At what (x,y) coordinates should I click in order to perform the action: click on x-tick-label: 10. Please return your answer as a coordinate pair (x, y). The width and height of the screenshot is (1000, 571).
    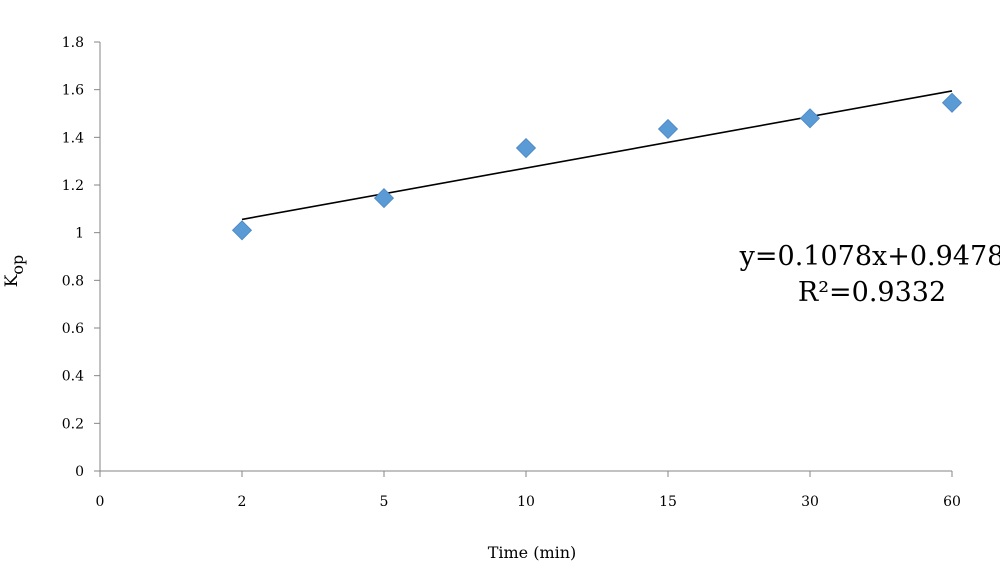
    Looking at the image, I should click on (526, 502).